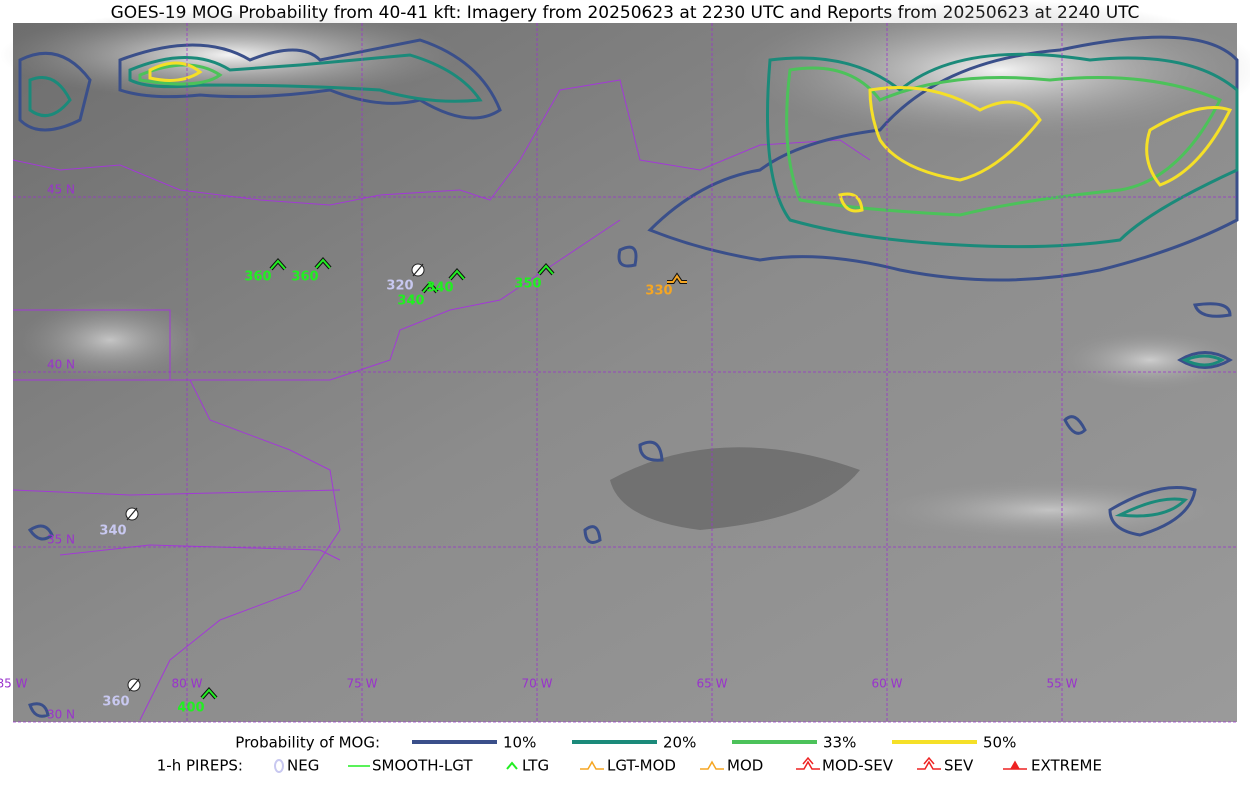 This screenshot has height=786, width=1250. What do you see at coordinates (61, 365) in the screenshot?
I see `lat-label: 40 N` at bounding box center [61, 365].